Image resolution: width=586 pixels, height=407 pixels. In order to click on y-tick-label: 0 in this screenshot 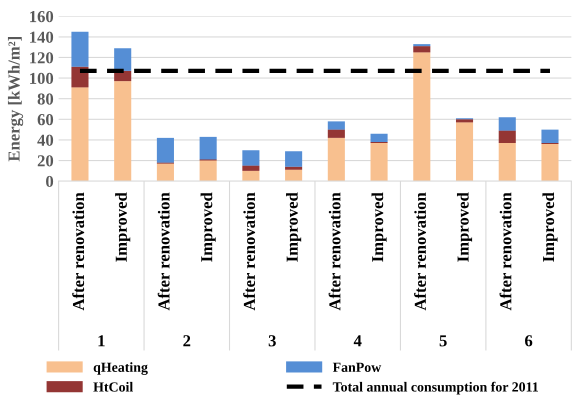, I will do `click(50, 182)`.